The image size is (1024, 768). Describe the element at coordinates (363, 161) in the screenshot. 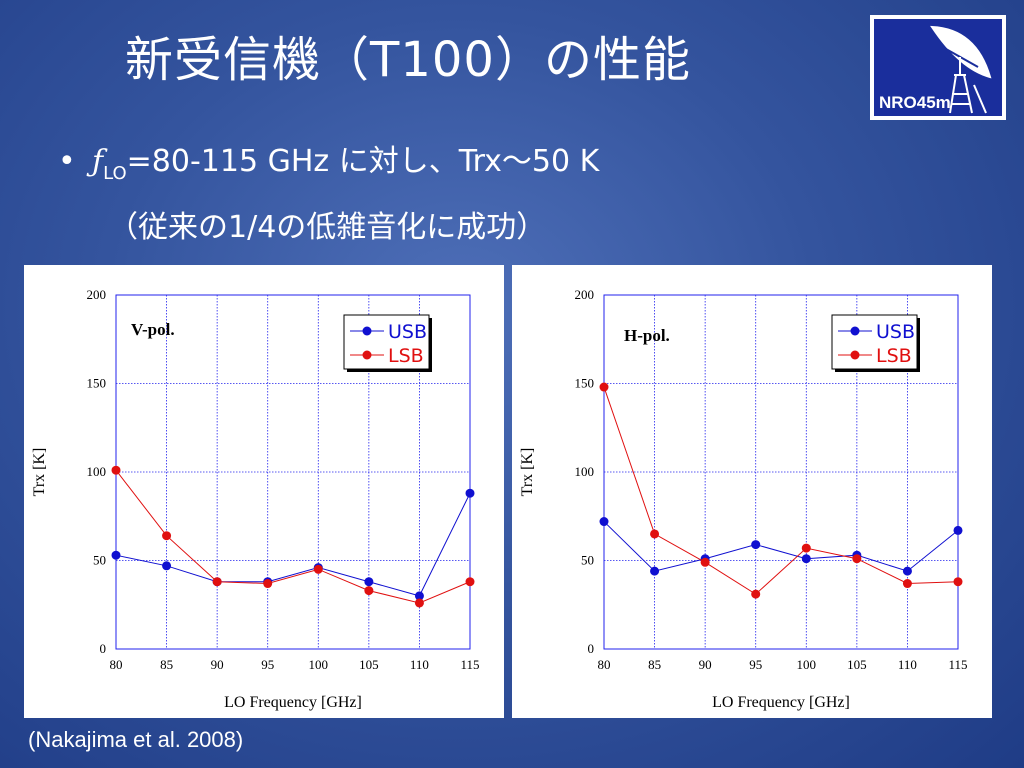

I see `bullet-main-text: =80-115 GHz に対し、Trx〜50 K` at that location.